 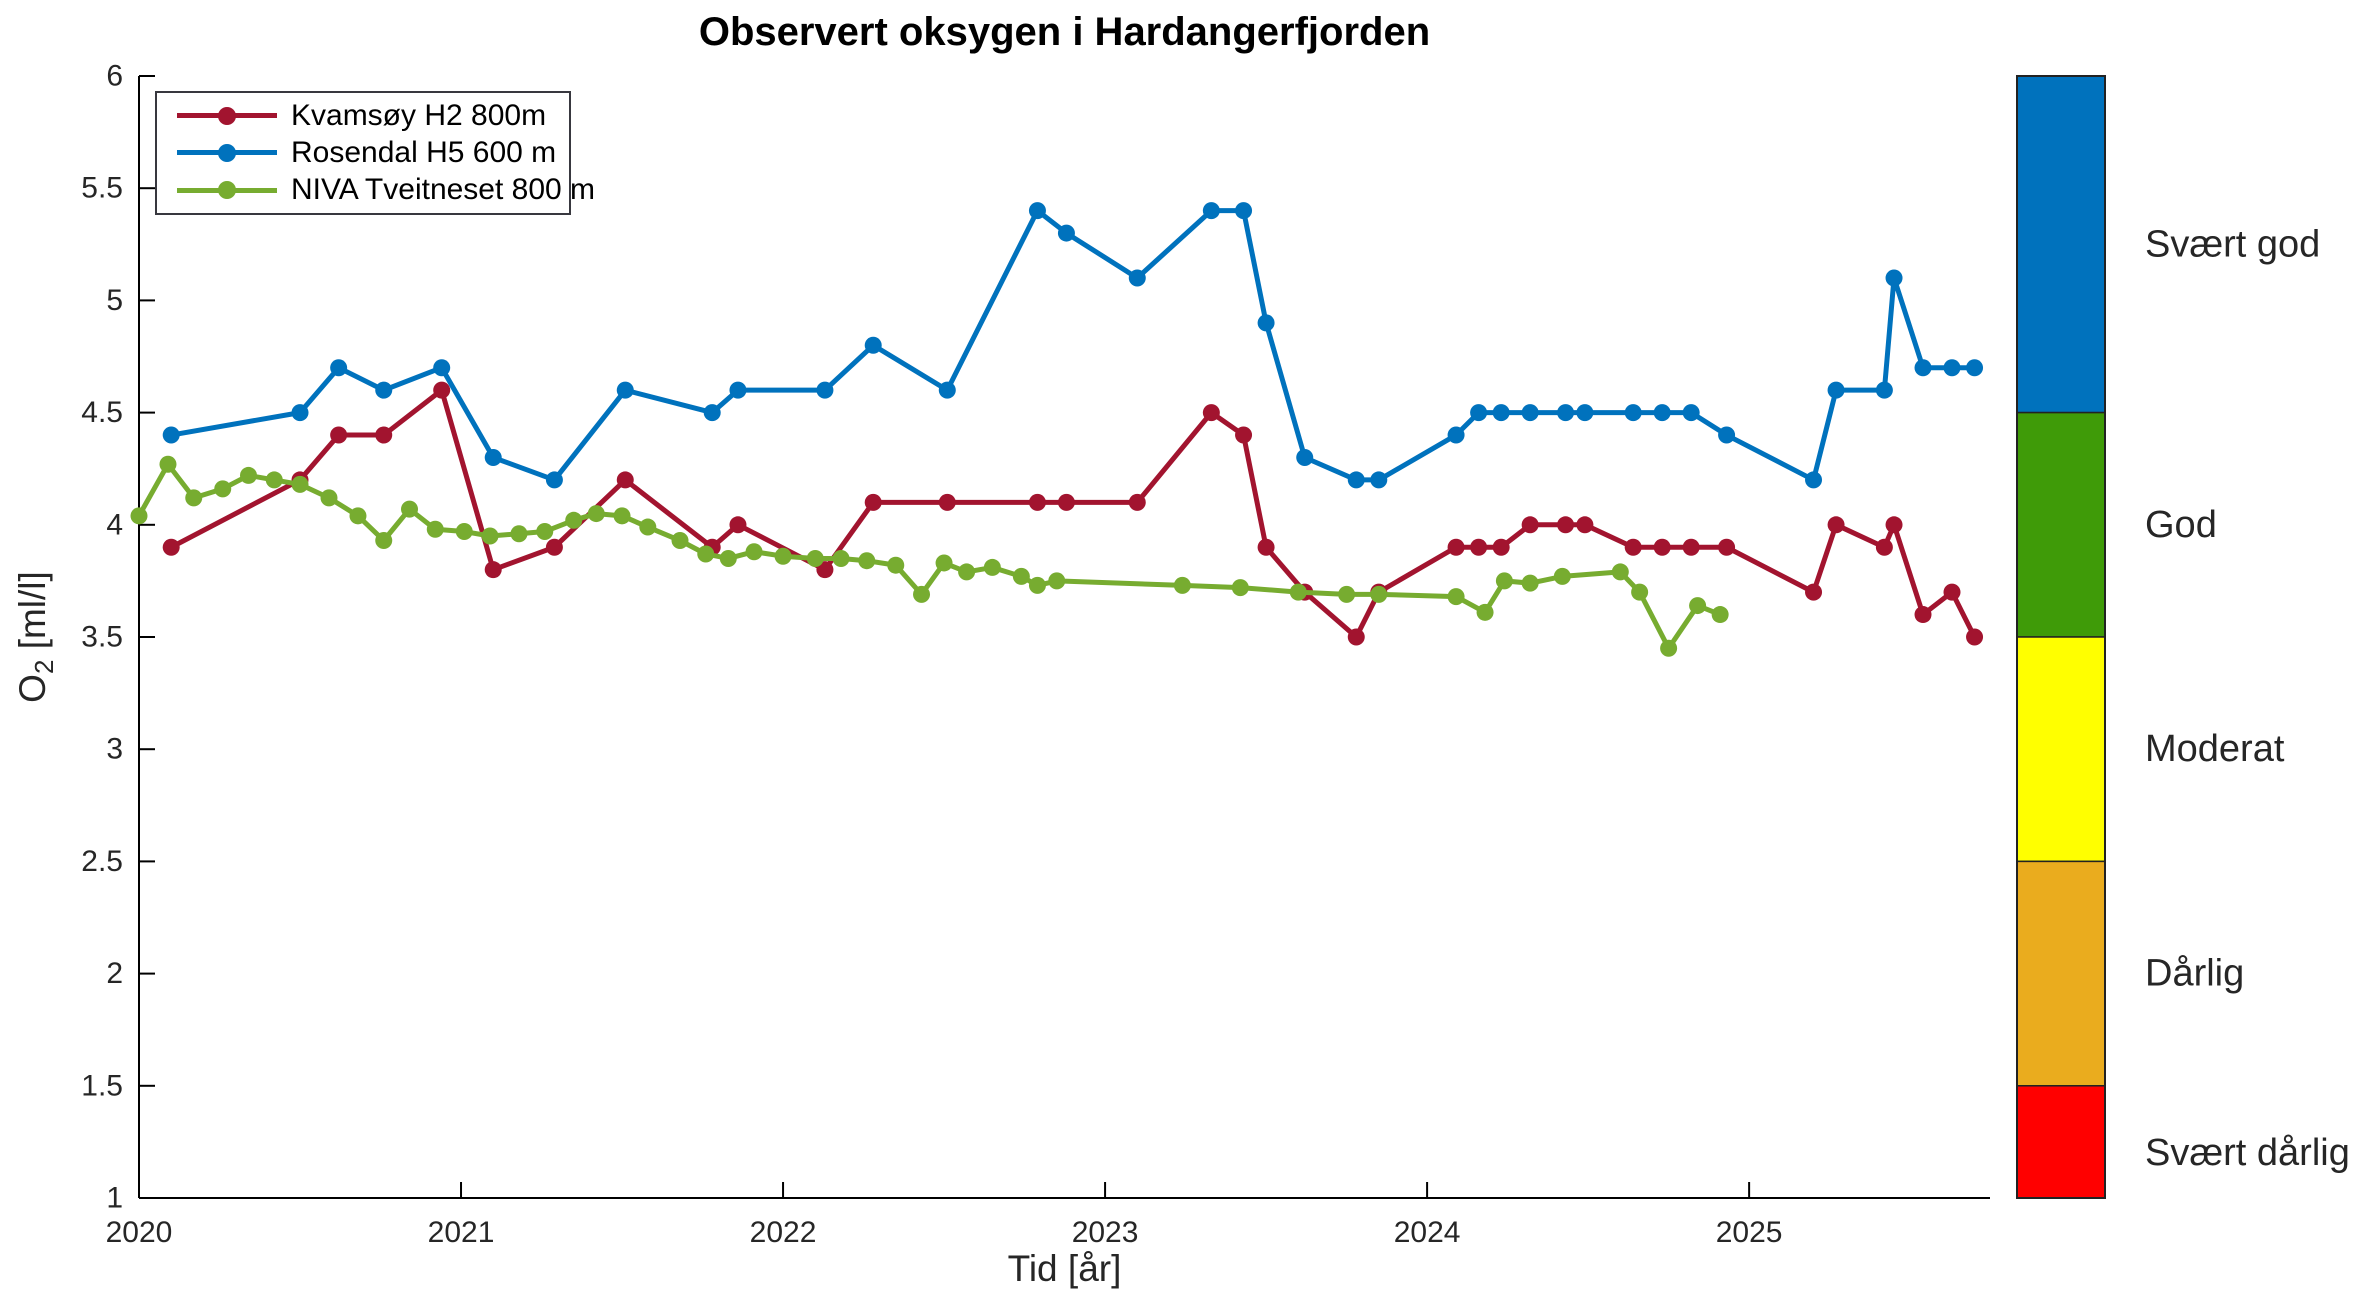 What do you see at coordinates (114, 973) in the screenshot?
I see `y-tick-label: 2` at bounding box center [114, 973].